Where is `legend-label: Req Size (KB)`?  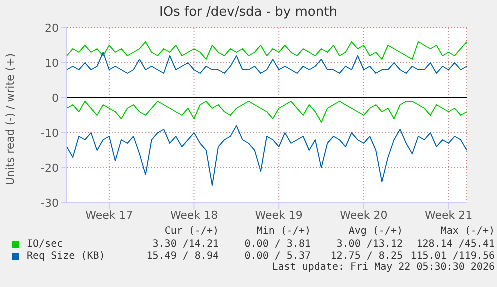
legend-label: Req Size (KB) is located at coordinates (66, 256).